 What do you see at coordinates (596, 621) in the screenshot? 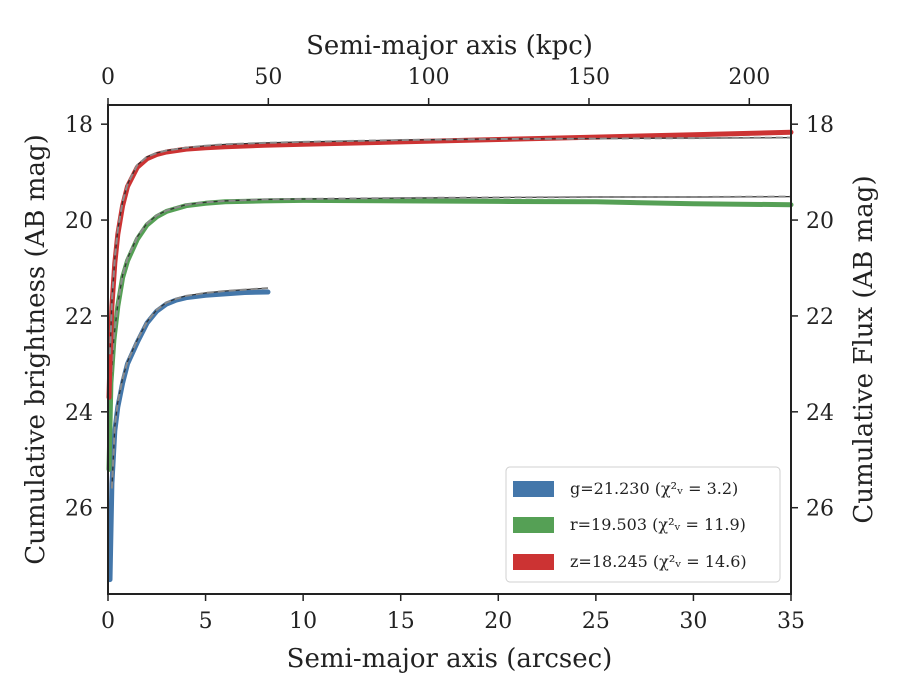
I see `x-tick-label: 25` at bounding box center [596, 621].